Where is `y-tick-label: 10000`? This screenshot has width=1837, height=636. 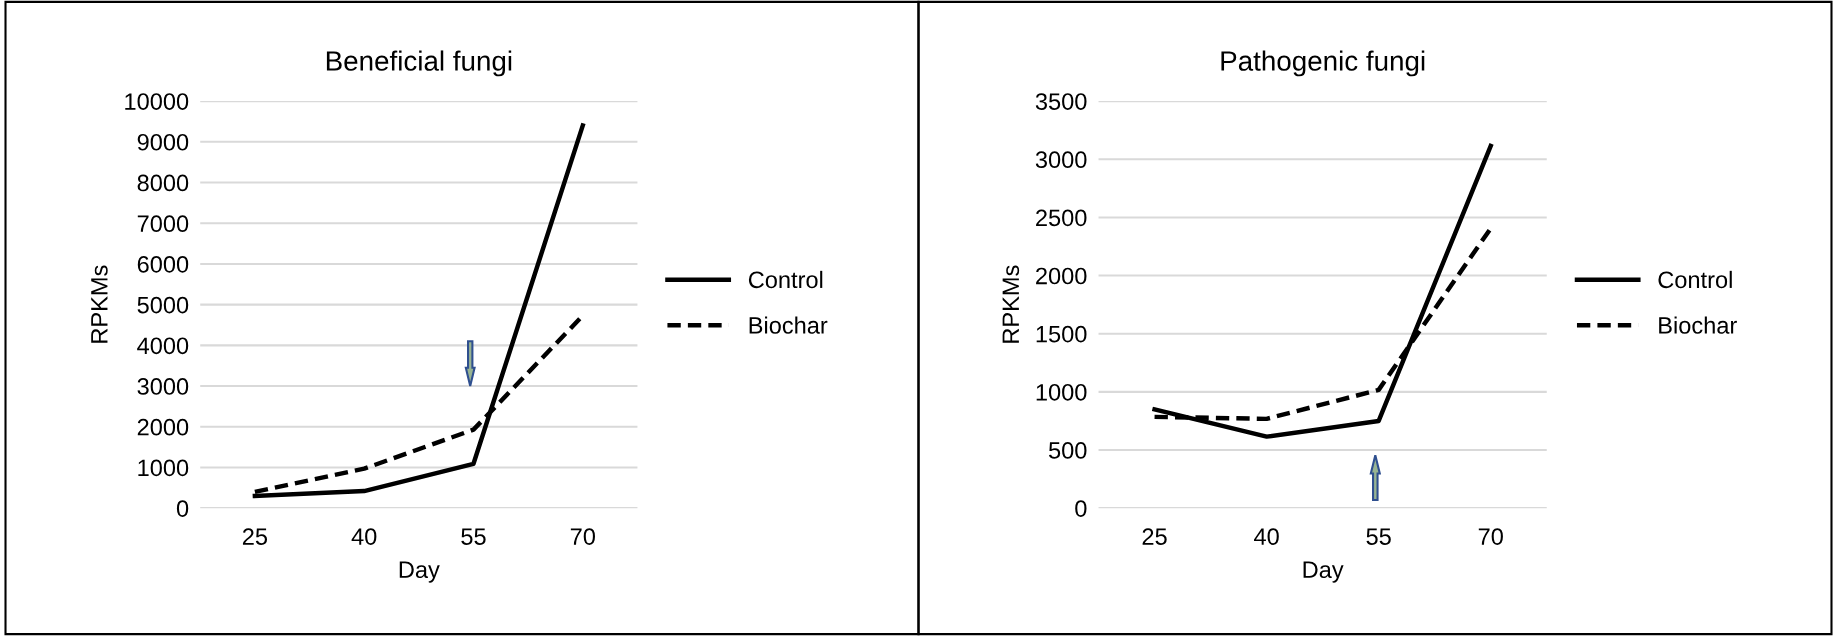
y-tick-label: 10000 is located at coordinates (157, 101).